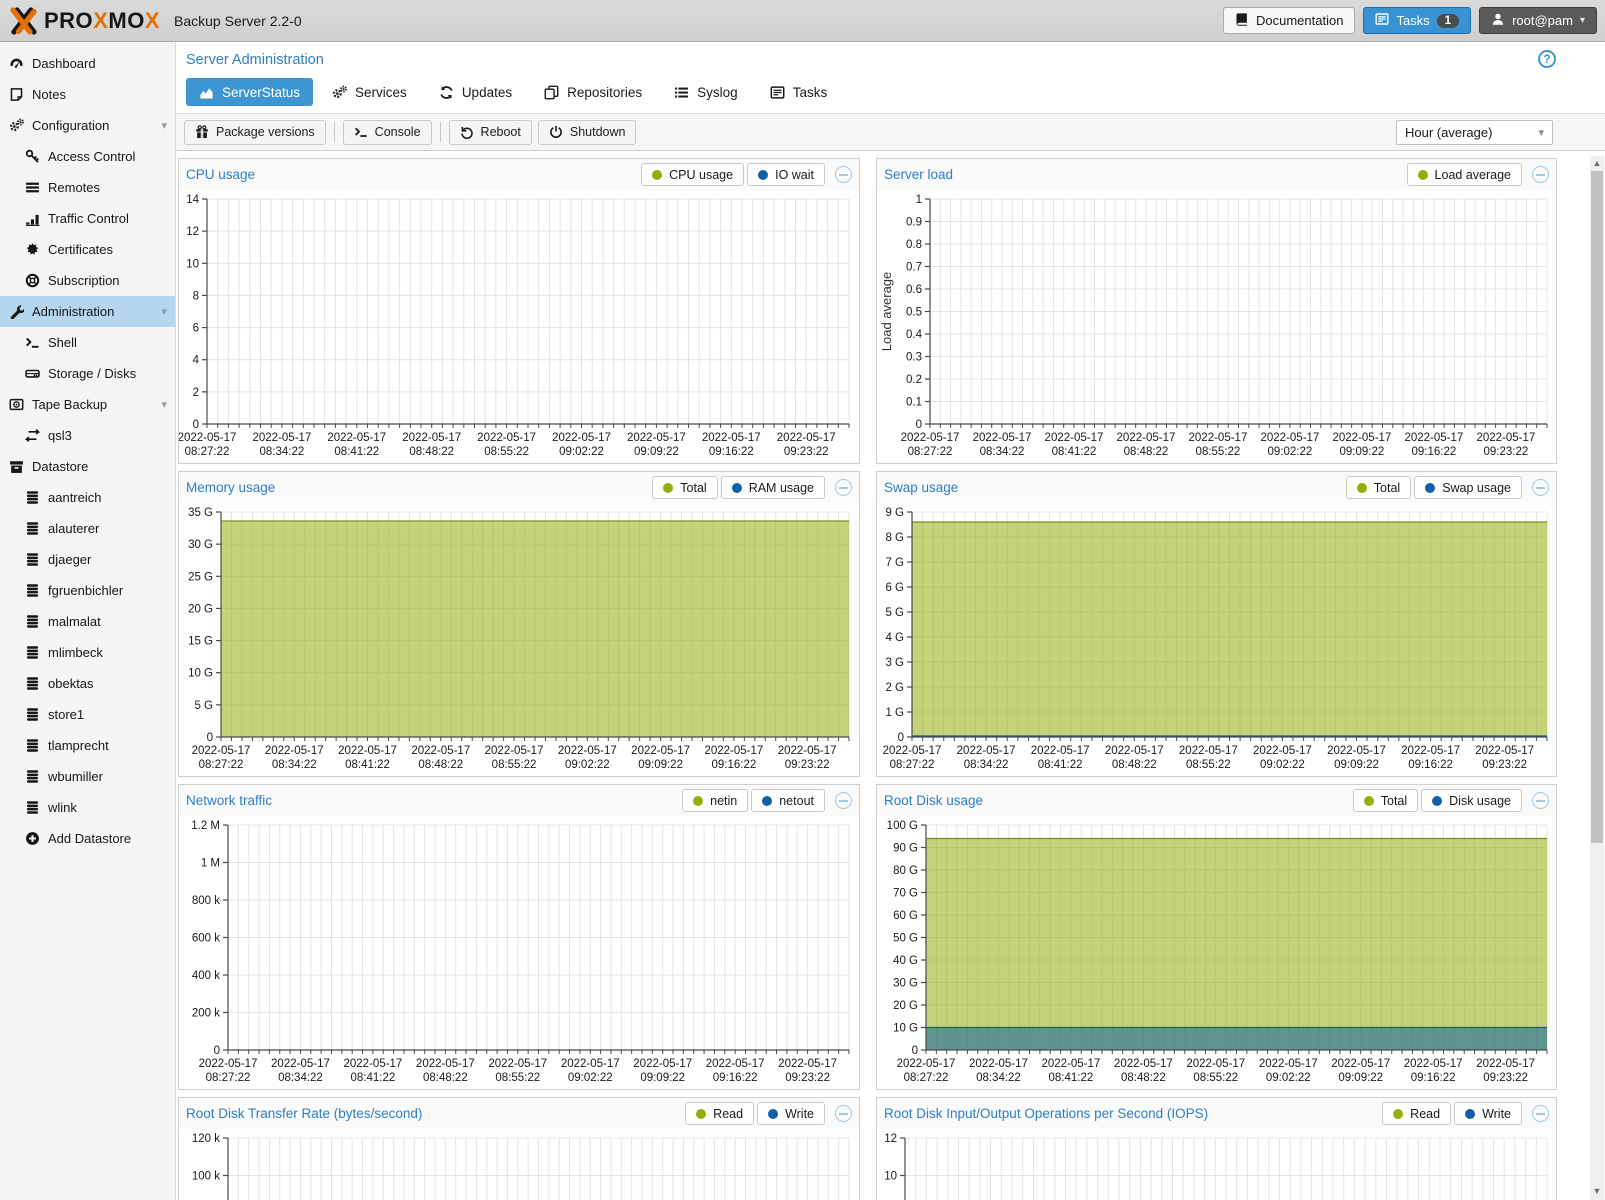  Describe the element at coordinates (87, 838) in the screenshot. I see `sidebar-item-add-datastore: Add Datastore` at that location.